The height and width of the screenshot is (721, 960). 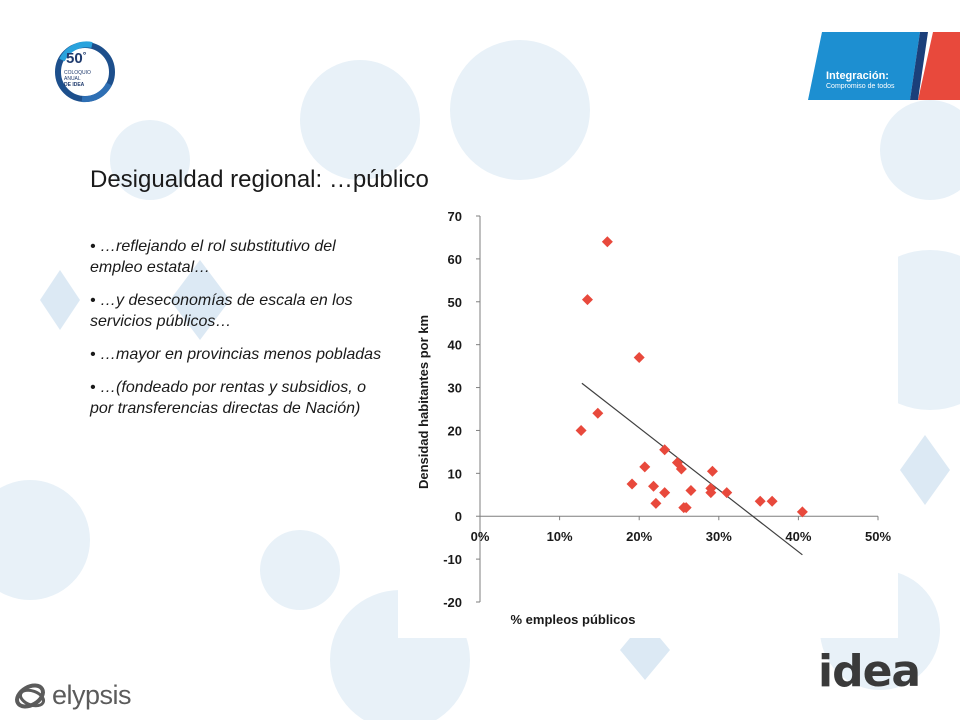 I want to click on logo-superscript: °, so click(x=84, y=55).